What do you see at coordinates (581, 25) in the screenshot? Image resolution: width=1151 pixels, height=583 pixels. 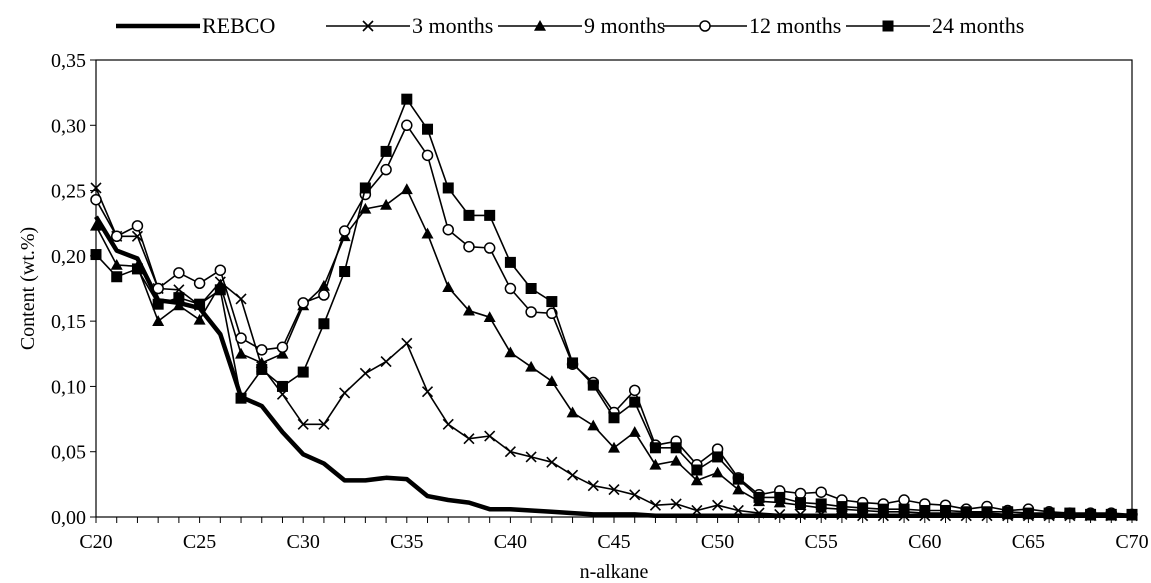 I see `legend-item: 9 months` at bounding box center [581, 25].